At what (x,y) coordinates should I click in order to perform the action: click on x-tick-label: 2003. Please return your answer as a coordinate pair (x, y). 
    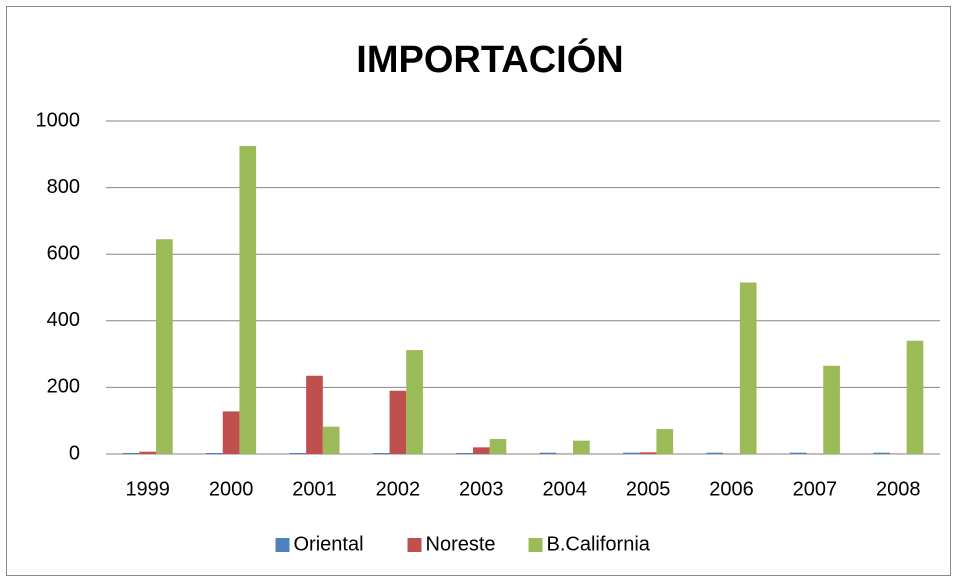
    Looking at the image, I should click on (481, 489).